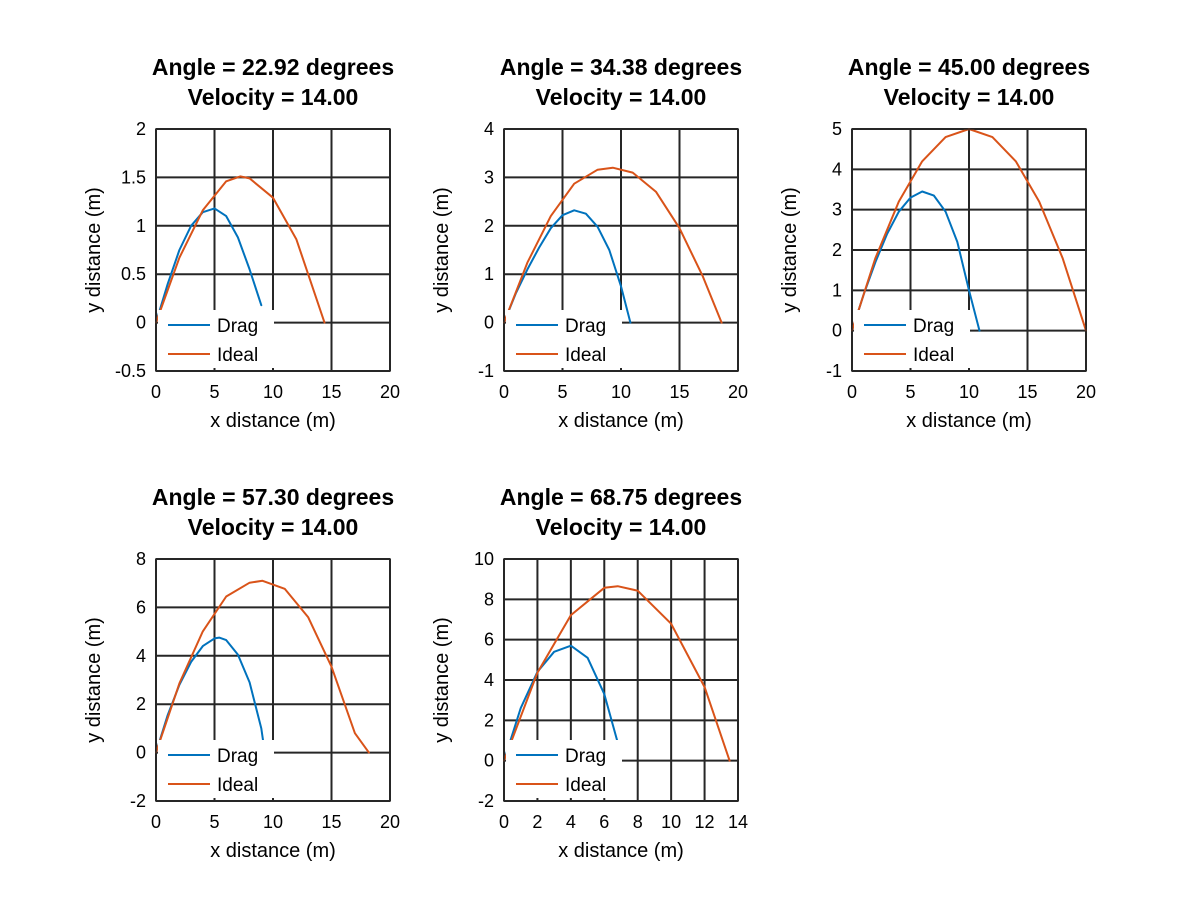 This screenshot has height=900, width=1200. What do you see at coordinates (638, 822) in the screenshot?
I see `x-tick-label: 8` at bounding box center [638, 822].